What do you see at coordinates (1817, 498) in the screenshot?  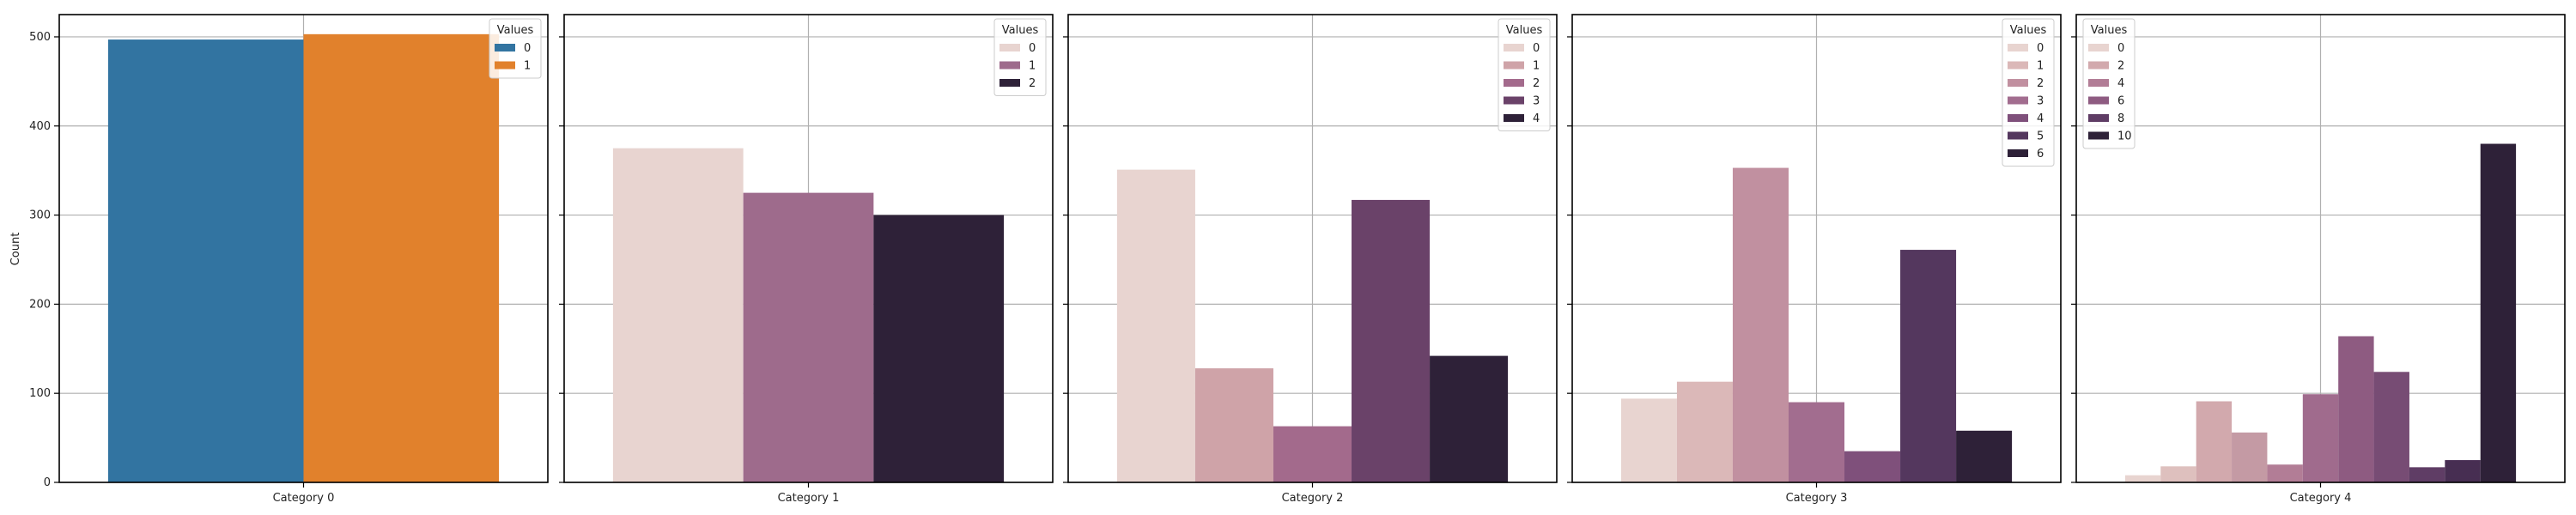 I see `x-tick-label: Category 3` at bounding box center [1817, 498].